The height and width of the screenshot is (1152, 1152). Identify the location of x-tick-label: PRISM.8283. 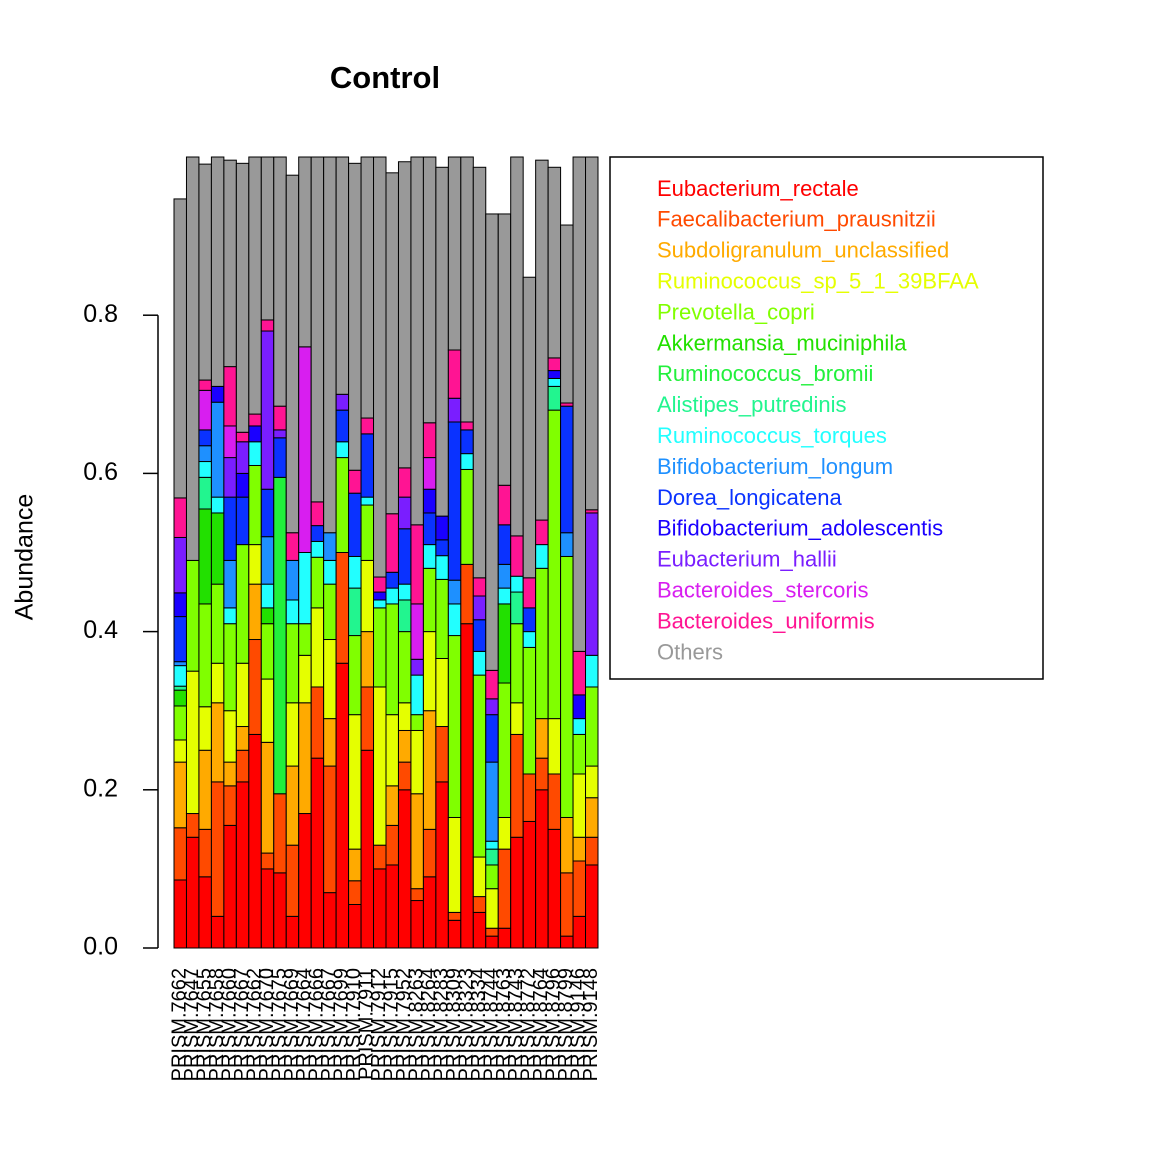
(441, 1024).